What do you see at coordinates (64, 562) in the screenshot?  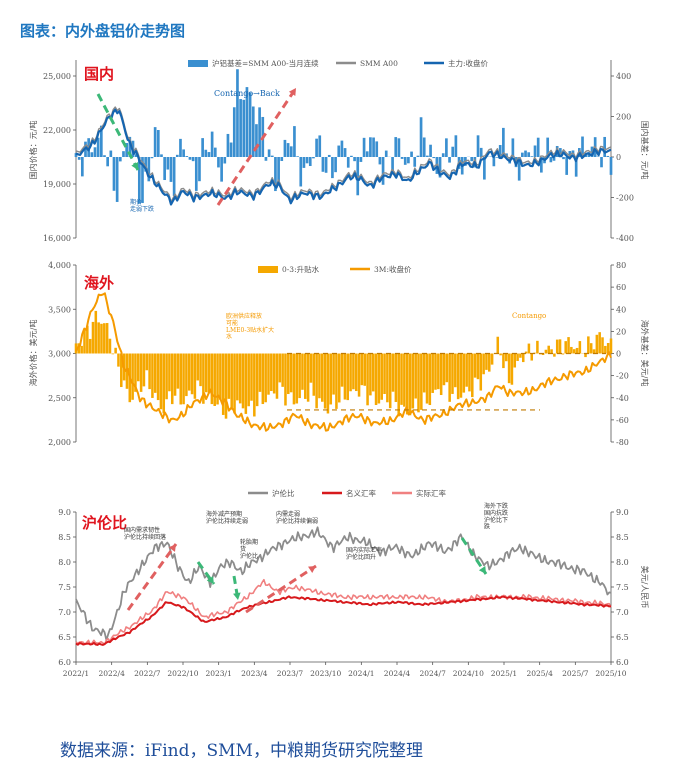 I see `ratio-left-tick-label: 8.0` at bounding box center [64, 562].